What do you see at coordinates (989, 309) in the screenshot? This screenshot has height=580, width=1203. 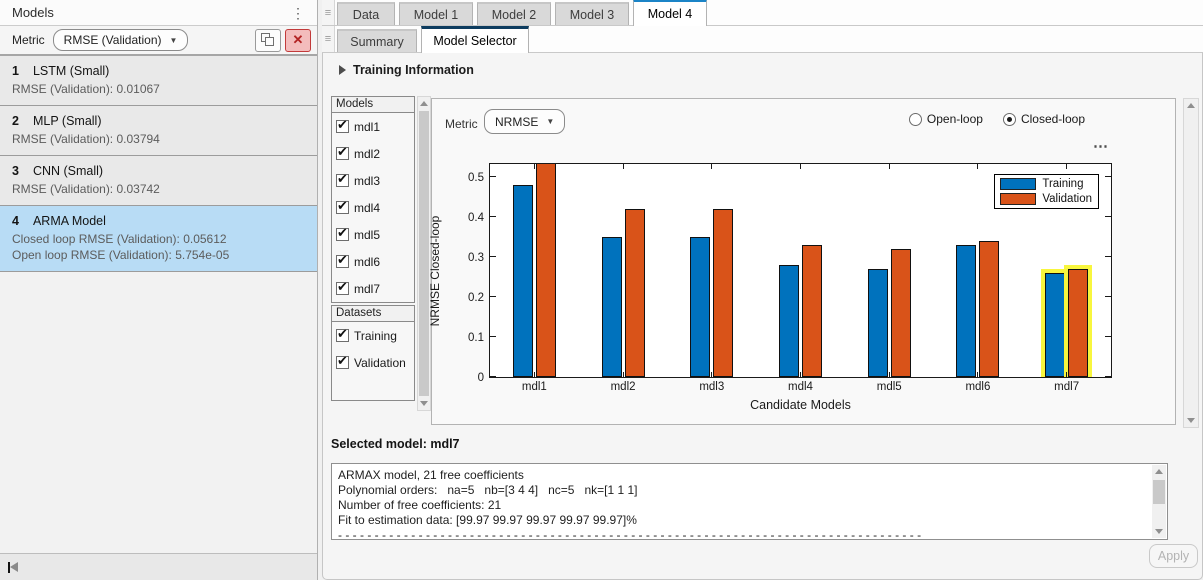 I see `bar-validation-mdl6` at bounding box center [989, 309].